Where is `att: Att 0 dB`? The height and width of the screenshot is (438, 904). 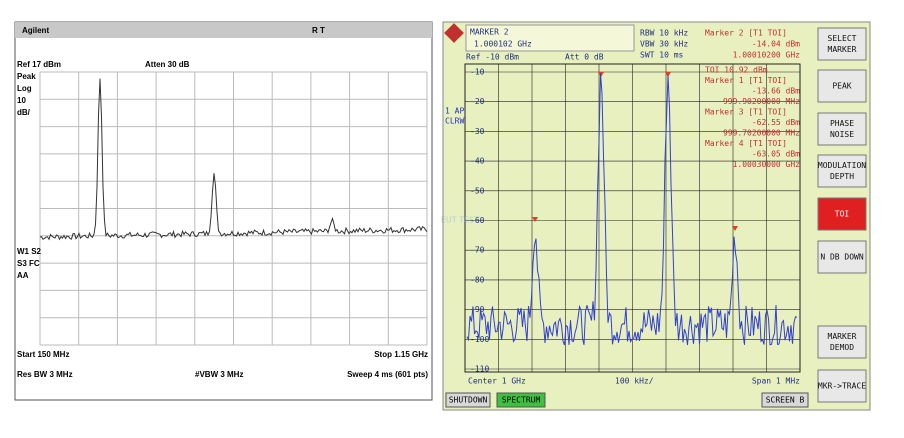
att: Att 0 dB is located at coordinates (584, 57).